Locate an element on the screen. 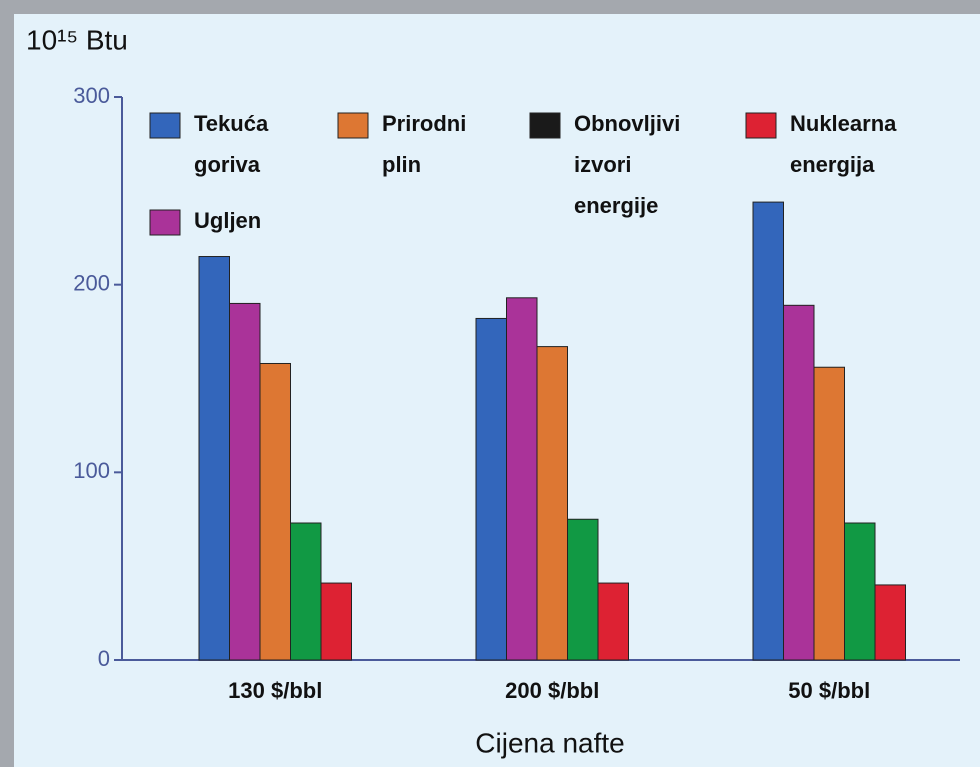 This screenshot has height=767, width=980. legend-label: Obnovljivi izvori energije is located at coordinates (630, 164).